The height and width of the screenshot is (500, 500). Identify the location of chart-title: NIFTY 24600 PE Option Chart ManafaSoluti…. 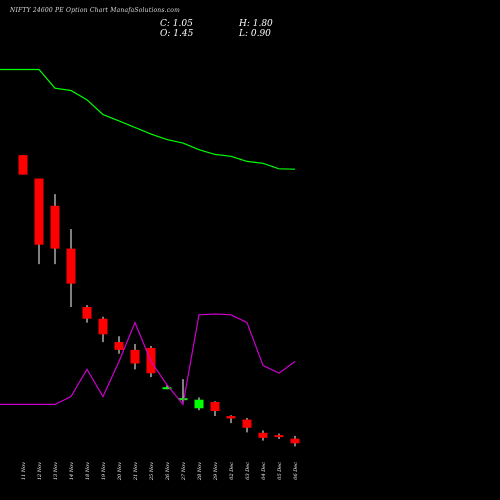
(95, 10).